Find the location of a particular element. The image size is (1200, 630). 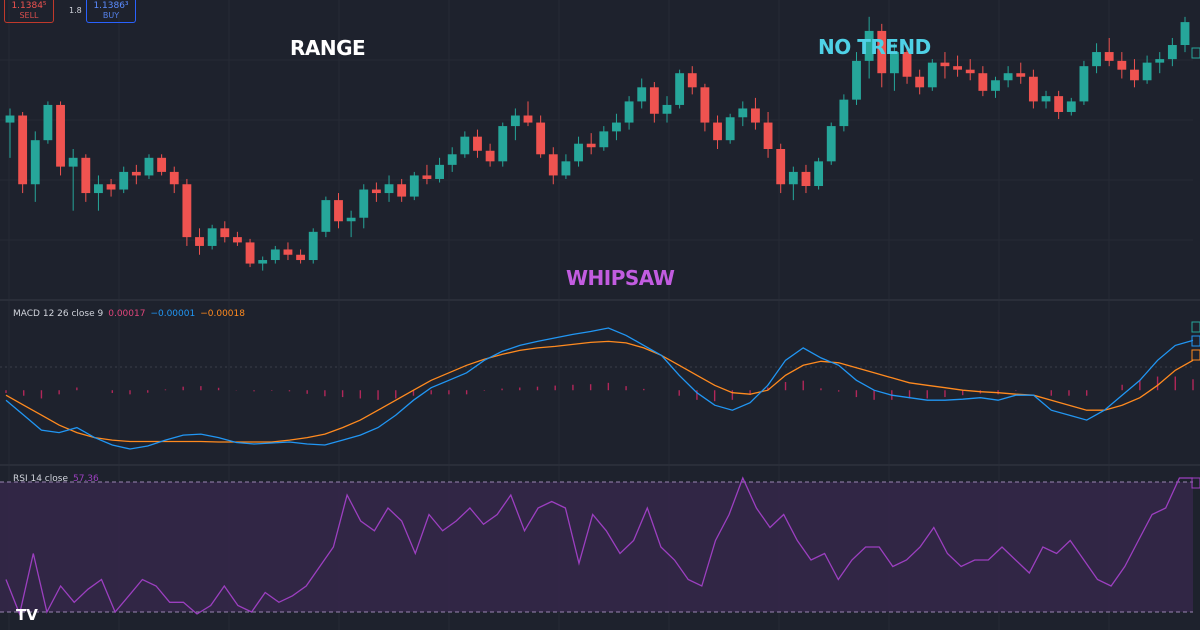

sell-button: 1.1384⁵ SELL is located at coordinates (29, 11).